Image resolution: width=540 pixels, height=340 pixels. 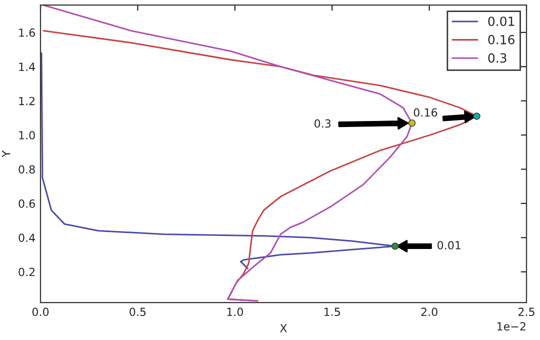 I want to click on y-tick-label: 1.6, so click(x=27, y=32).